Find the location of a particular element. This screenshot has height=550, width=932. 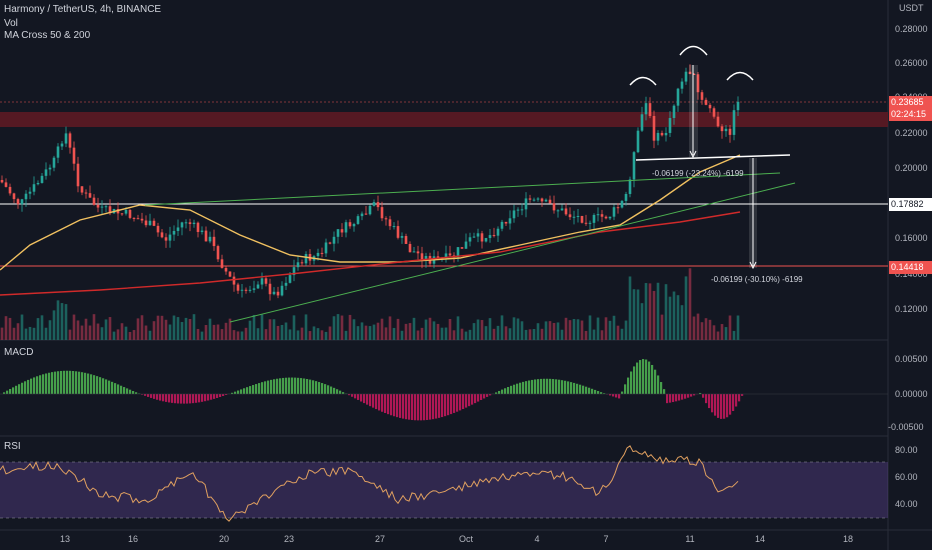

time-tick-label: 13 is located at coordinates (65, 539).